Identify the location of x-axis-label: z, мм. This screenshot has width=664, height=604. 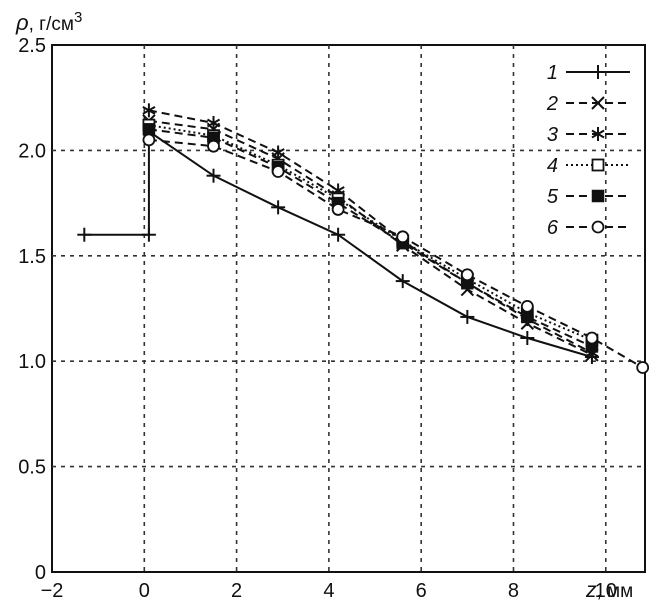
(609, 590).